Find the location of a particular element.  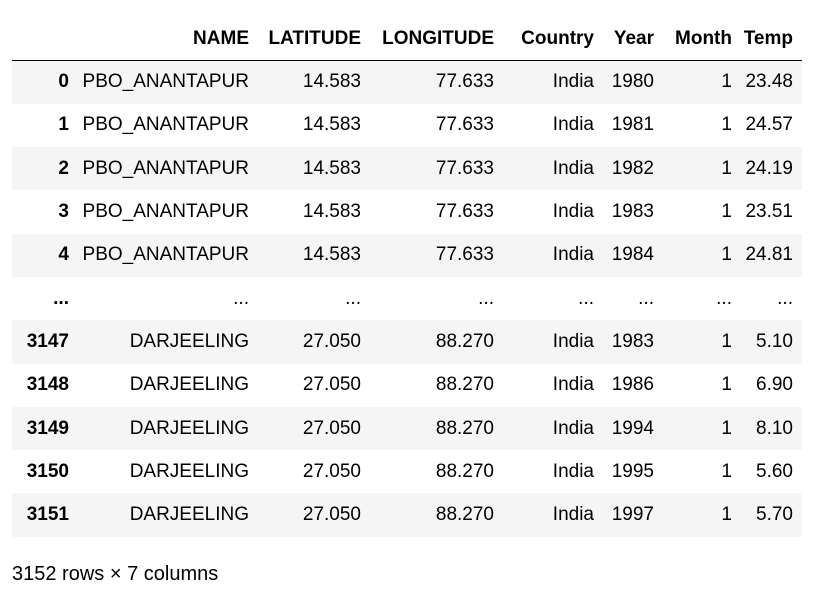

temp-cell: 24.81 is located at coordinates (769, 255).